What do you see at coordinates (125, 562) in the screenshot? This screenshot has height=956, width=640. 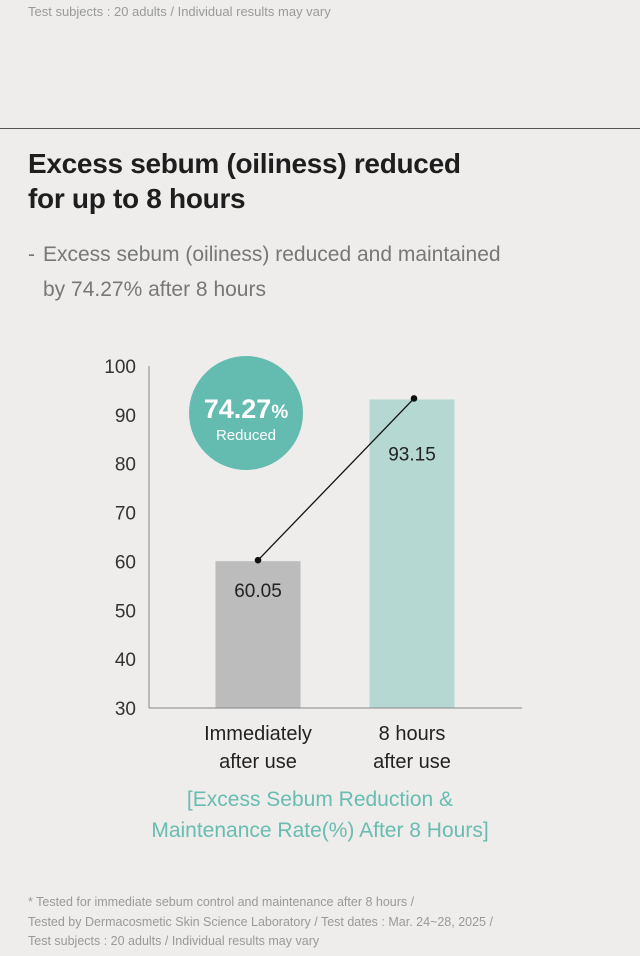 I see `y-tick-label: 60` at bounding box center [125, 562].